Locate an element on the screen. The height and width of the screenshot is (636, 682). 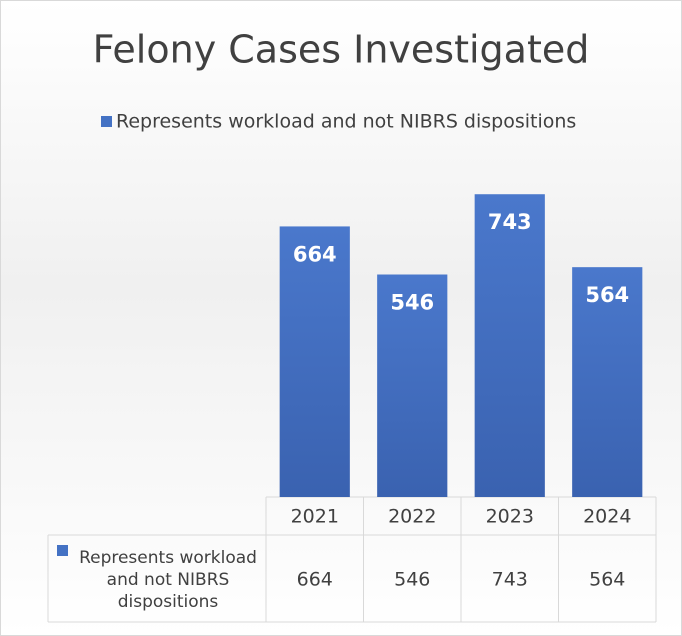
table-value: 743 is located at coordinates (510, 580).